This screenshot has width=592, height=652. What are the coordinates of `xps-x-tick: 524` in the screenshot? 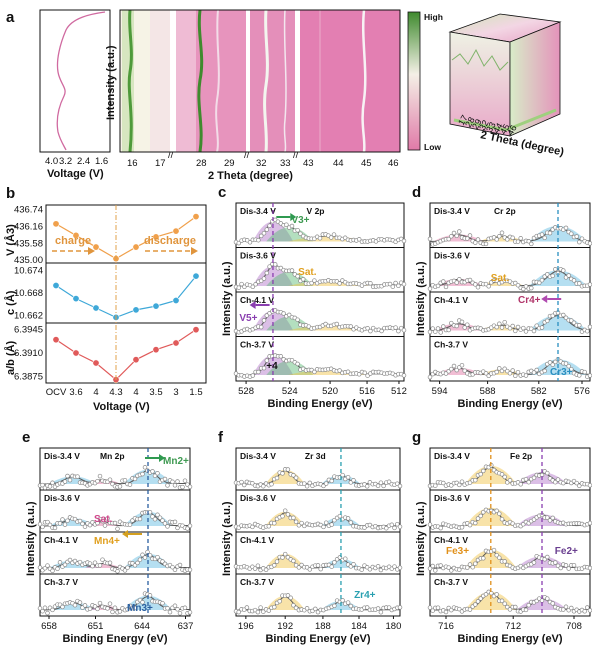 It's located at (290, 391).